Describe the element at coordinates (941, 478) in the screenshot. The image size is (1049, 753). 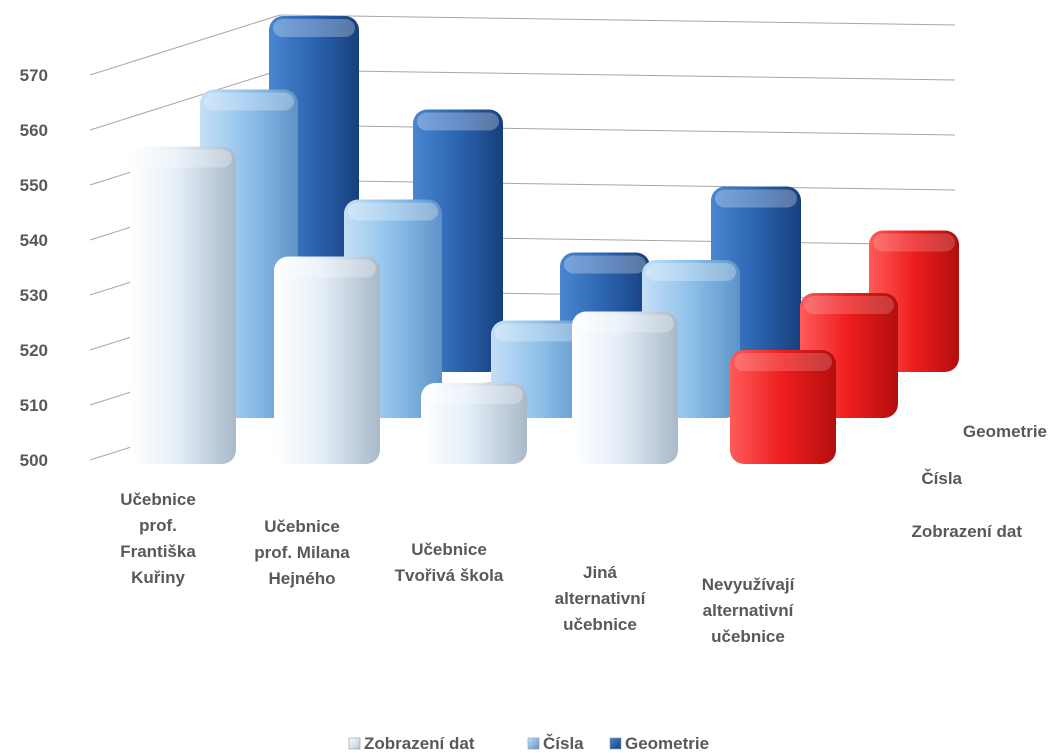
I see `series-axis-label: Čísla` at that location.